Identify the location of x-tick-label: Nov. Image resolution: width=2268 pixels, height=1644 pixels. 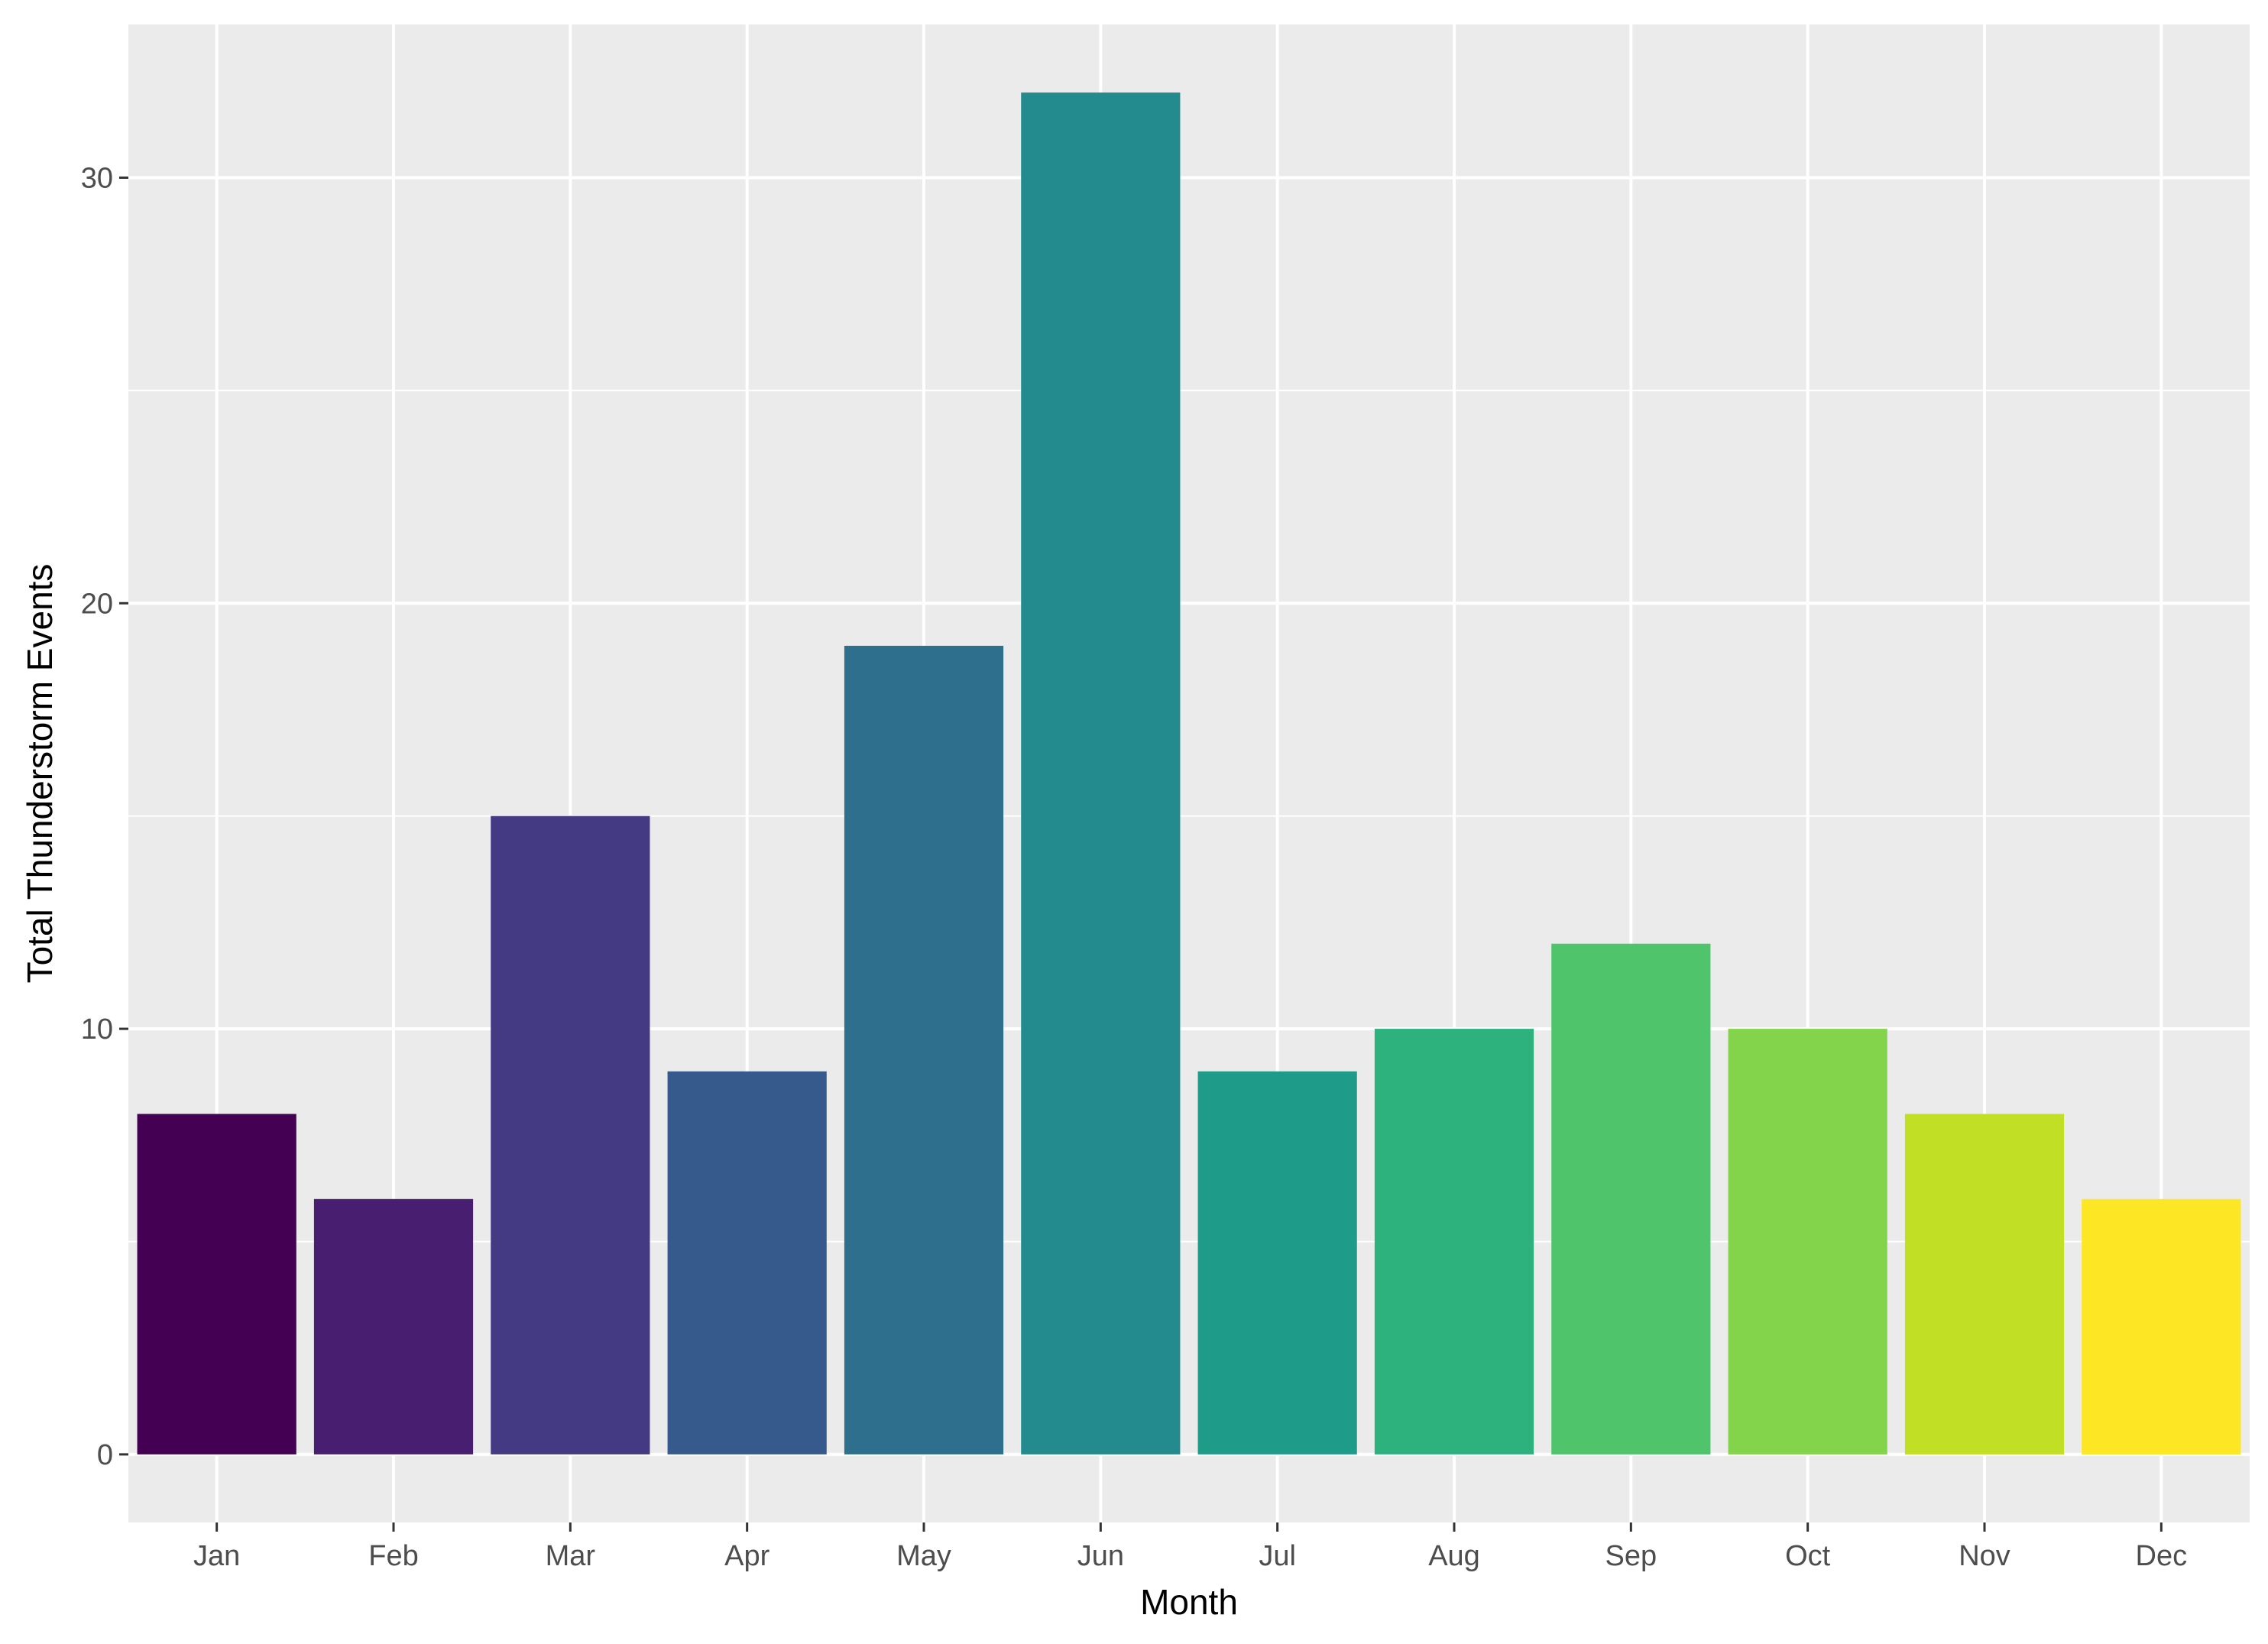
(1985, 1556).